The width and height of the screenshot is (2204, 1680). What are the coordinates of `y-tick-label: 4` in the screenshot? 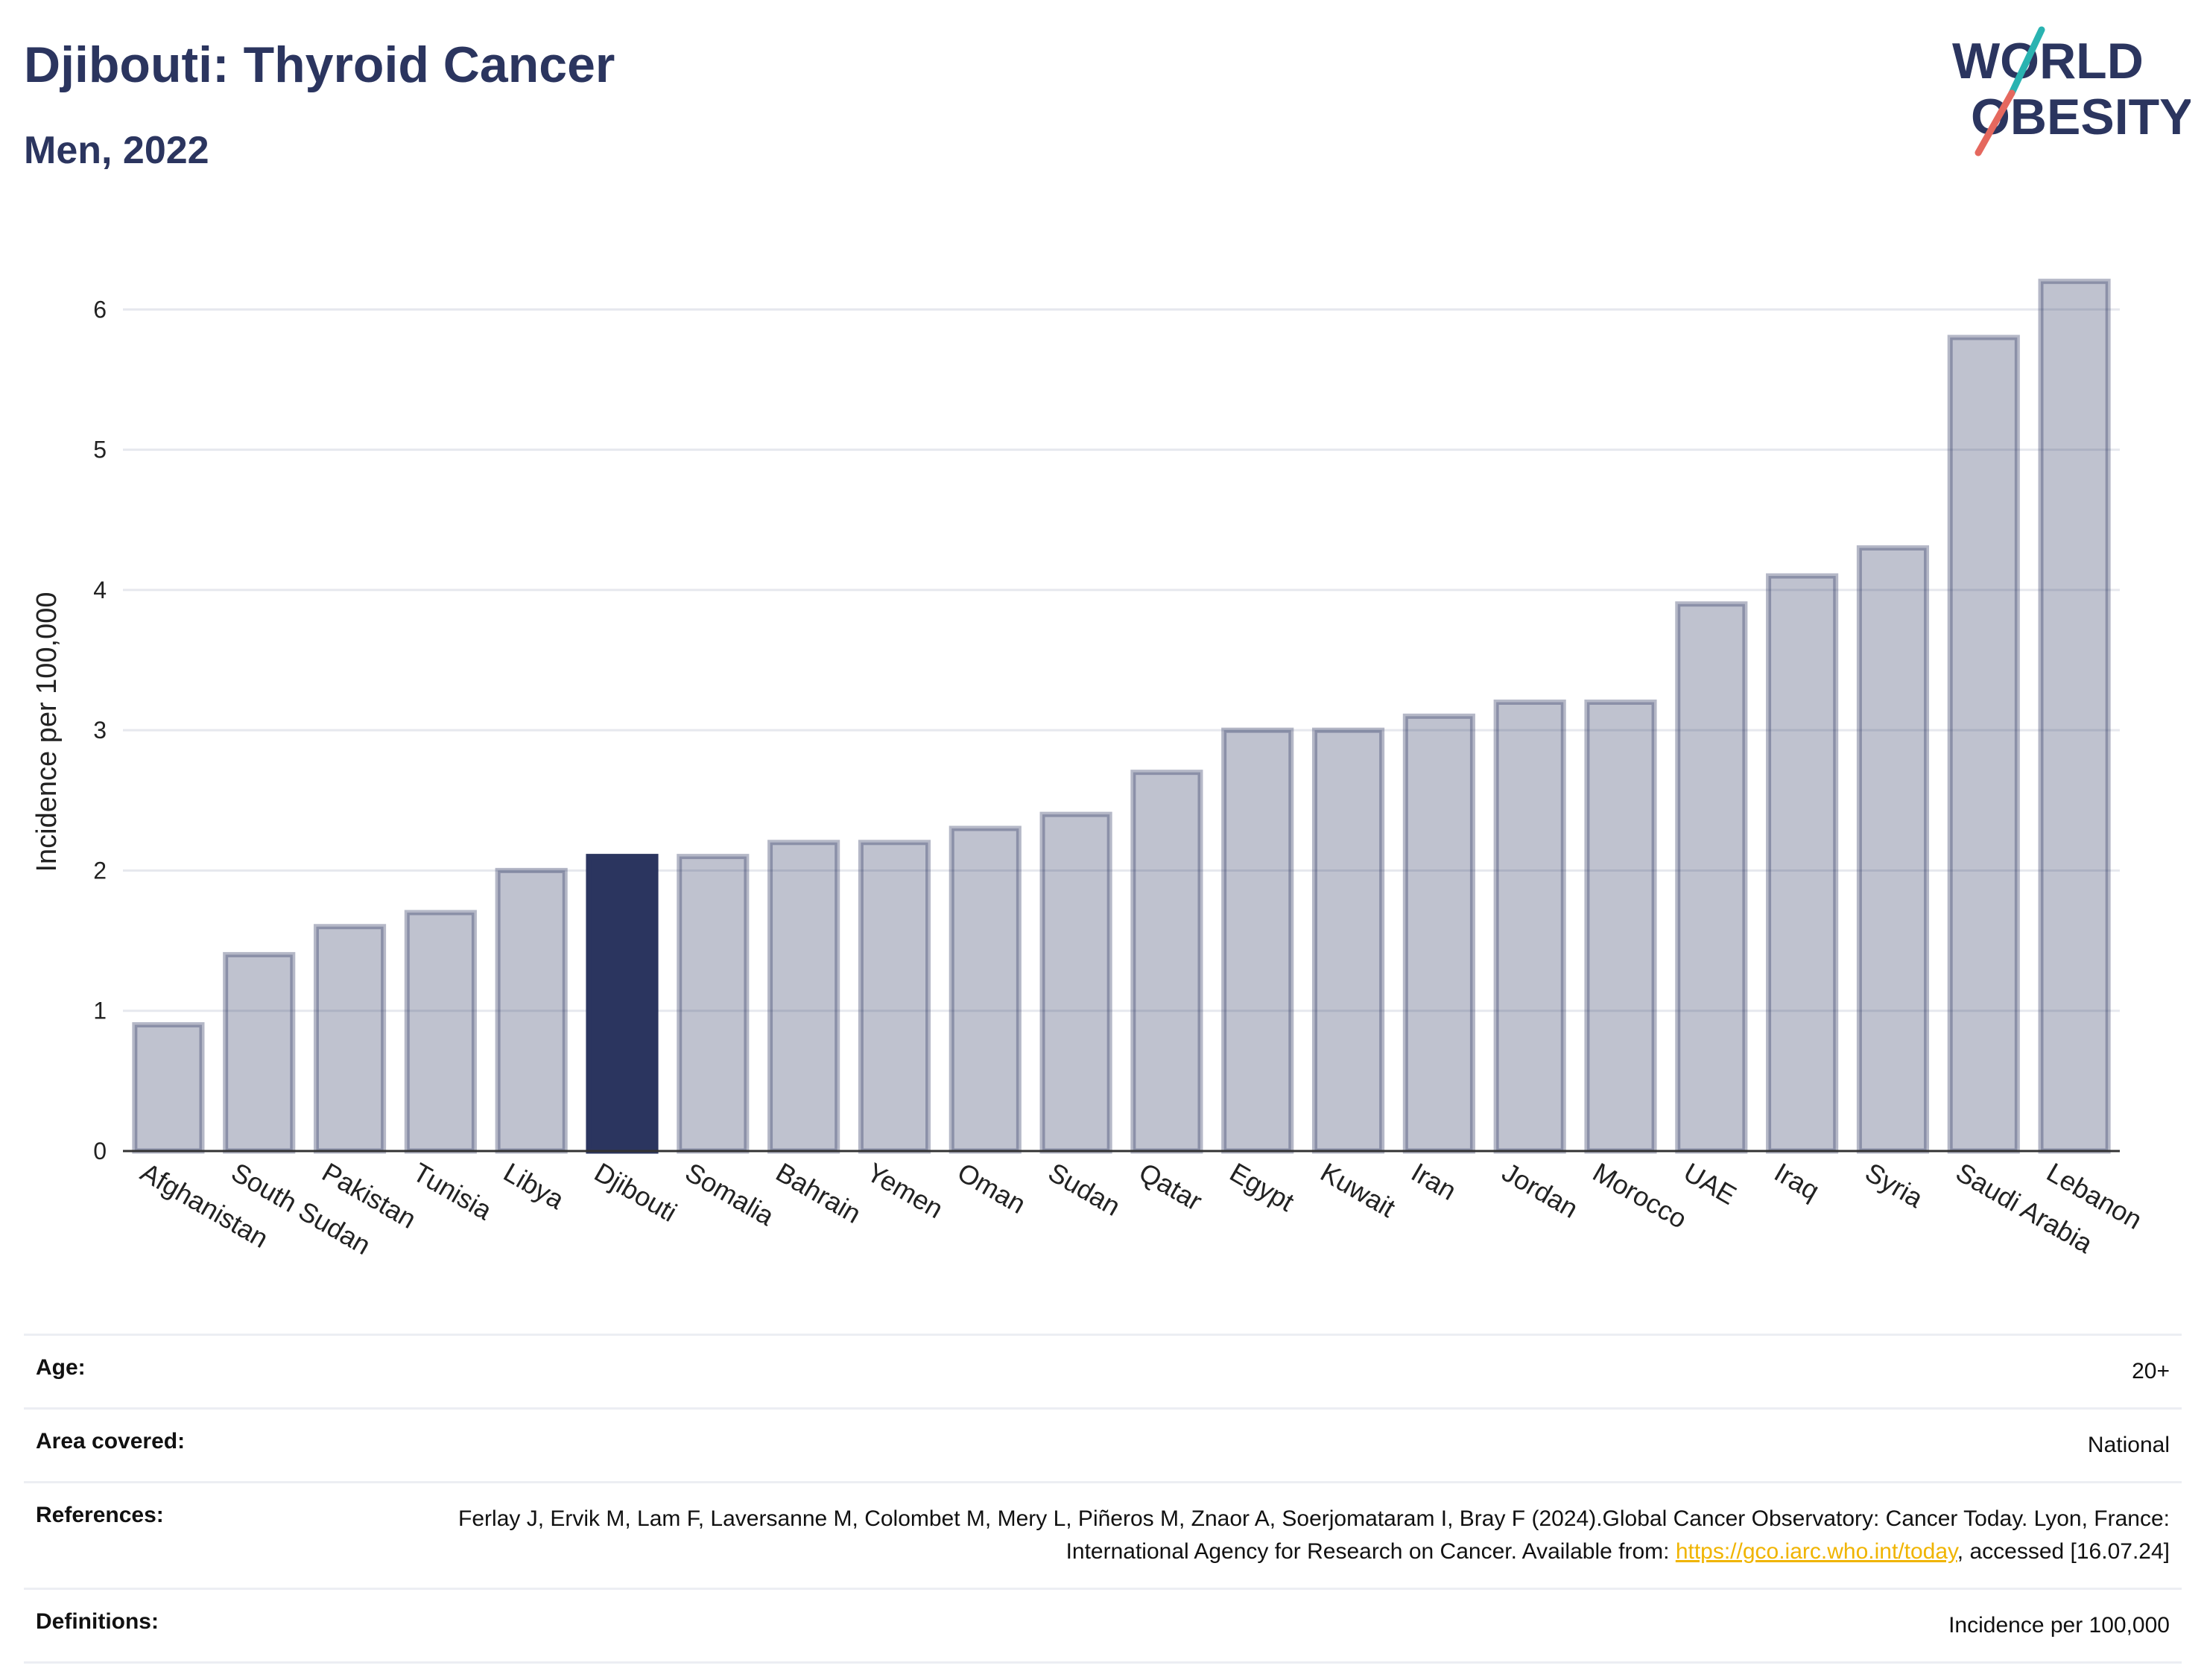 It's located at (100, 590).